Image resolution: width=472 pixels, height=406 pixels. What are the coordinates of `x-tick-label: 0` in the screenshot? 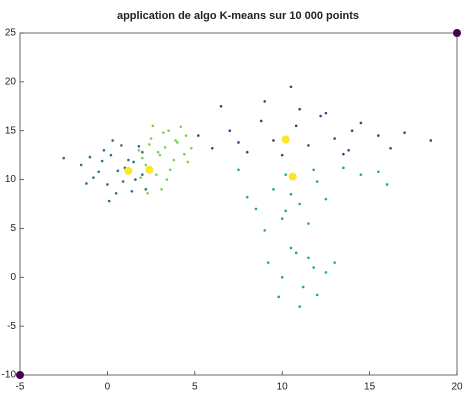 It's located at (108, 387).